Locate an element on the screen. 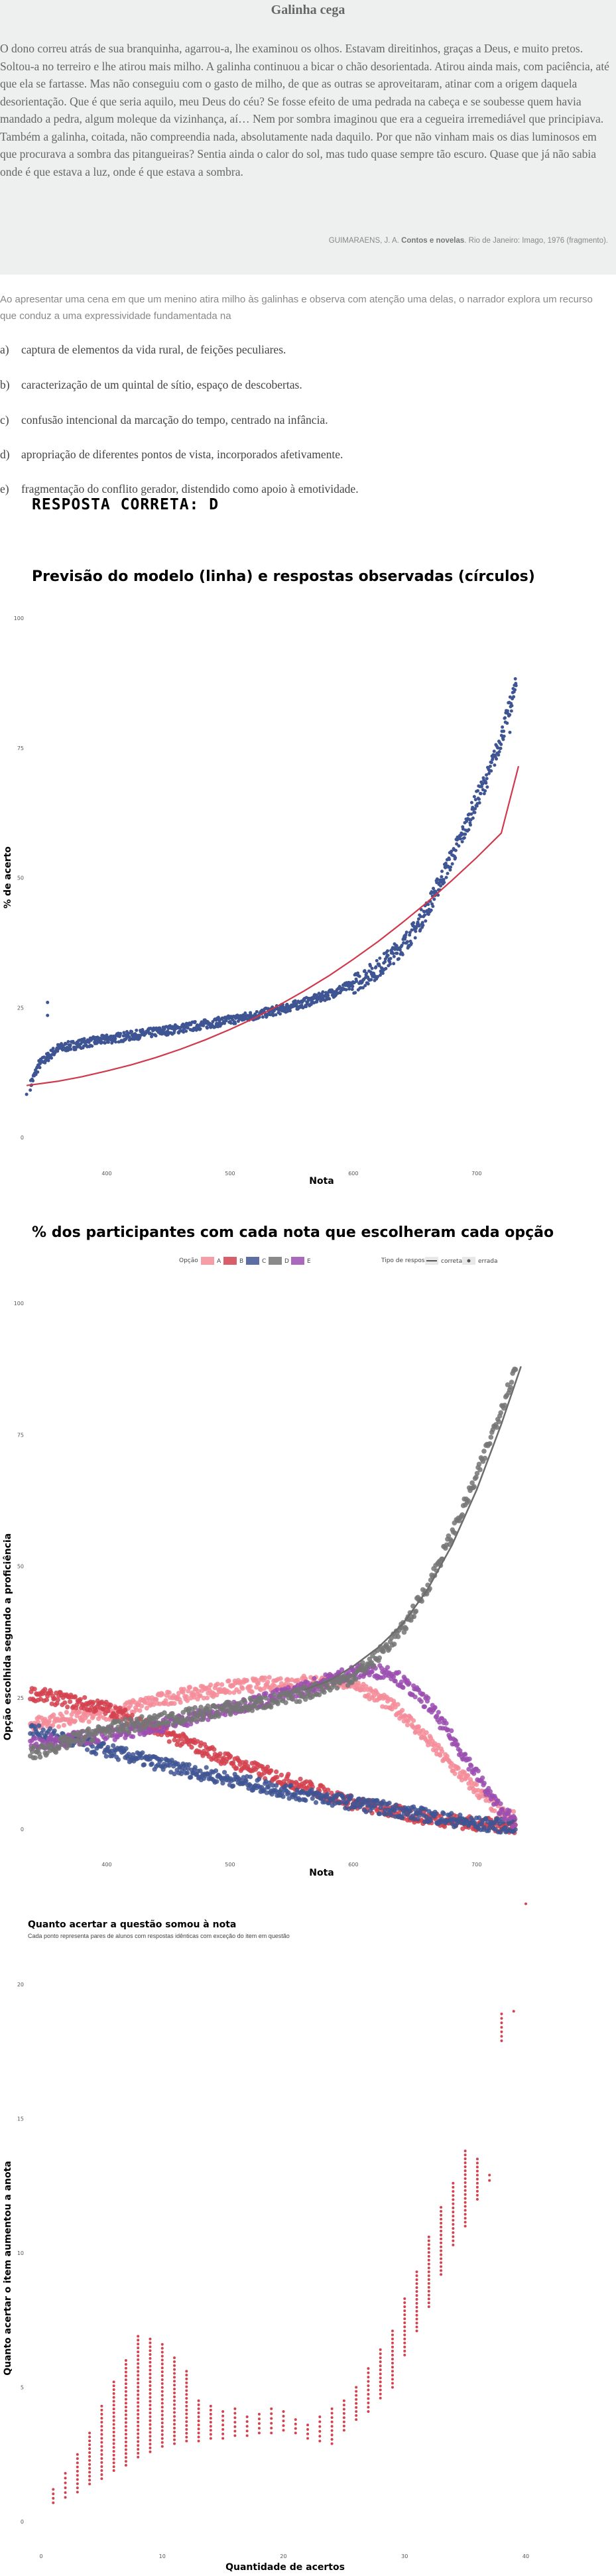 The image size is (616, 2576). alternative-letter: a) is located at coordinates (5, 350).